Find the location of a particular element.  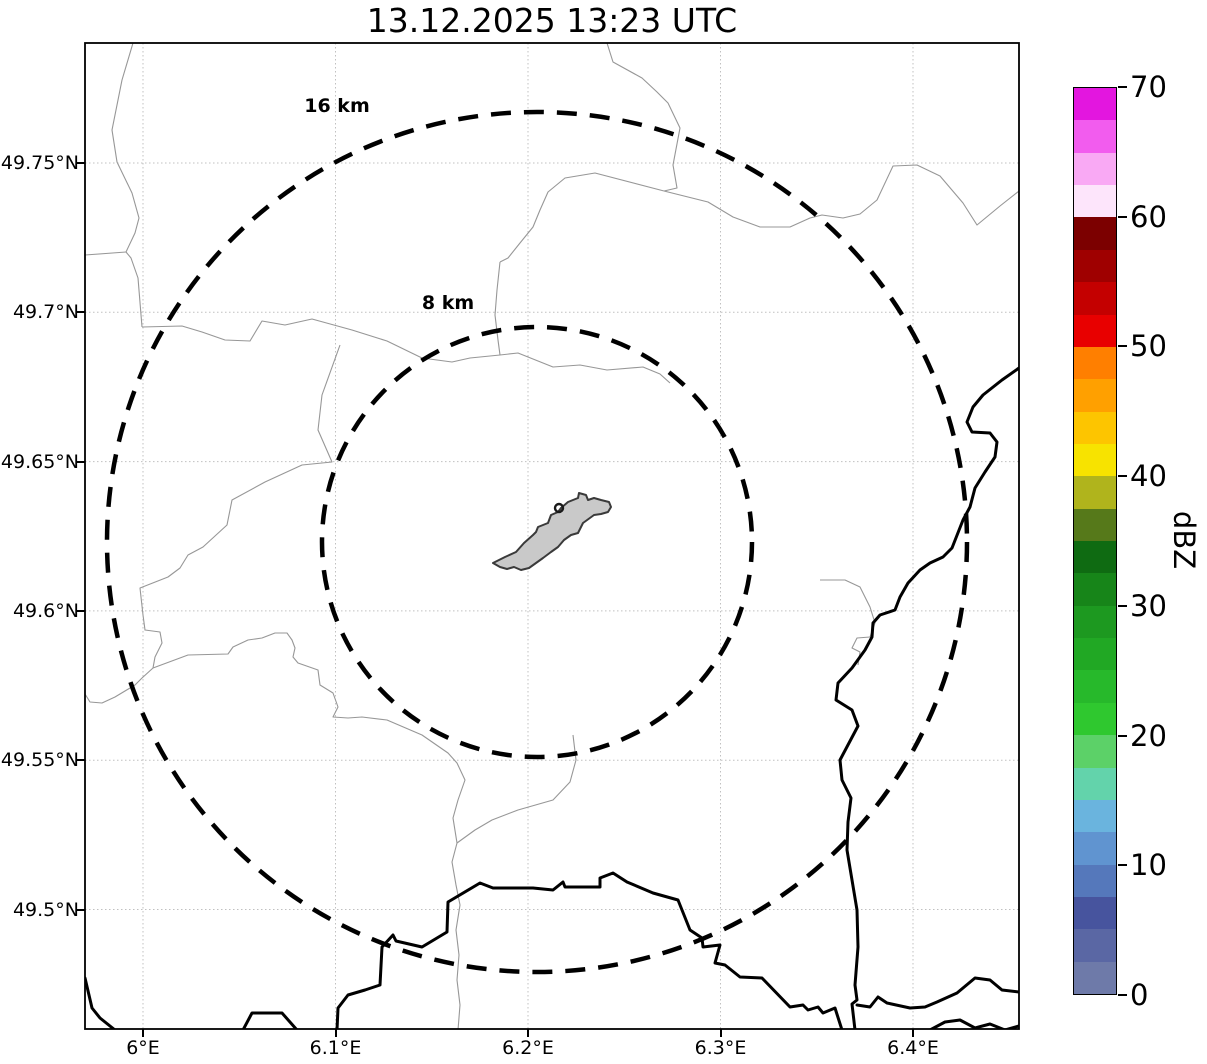

colorbar-tick-label: 30 is located at coordinates (1148, 605).